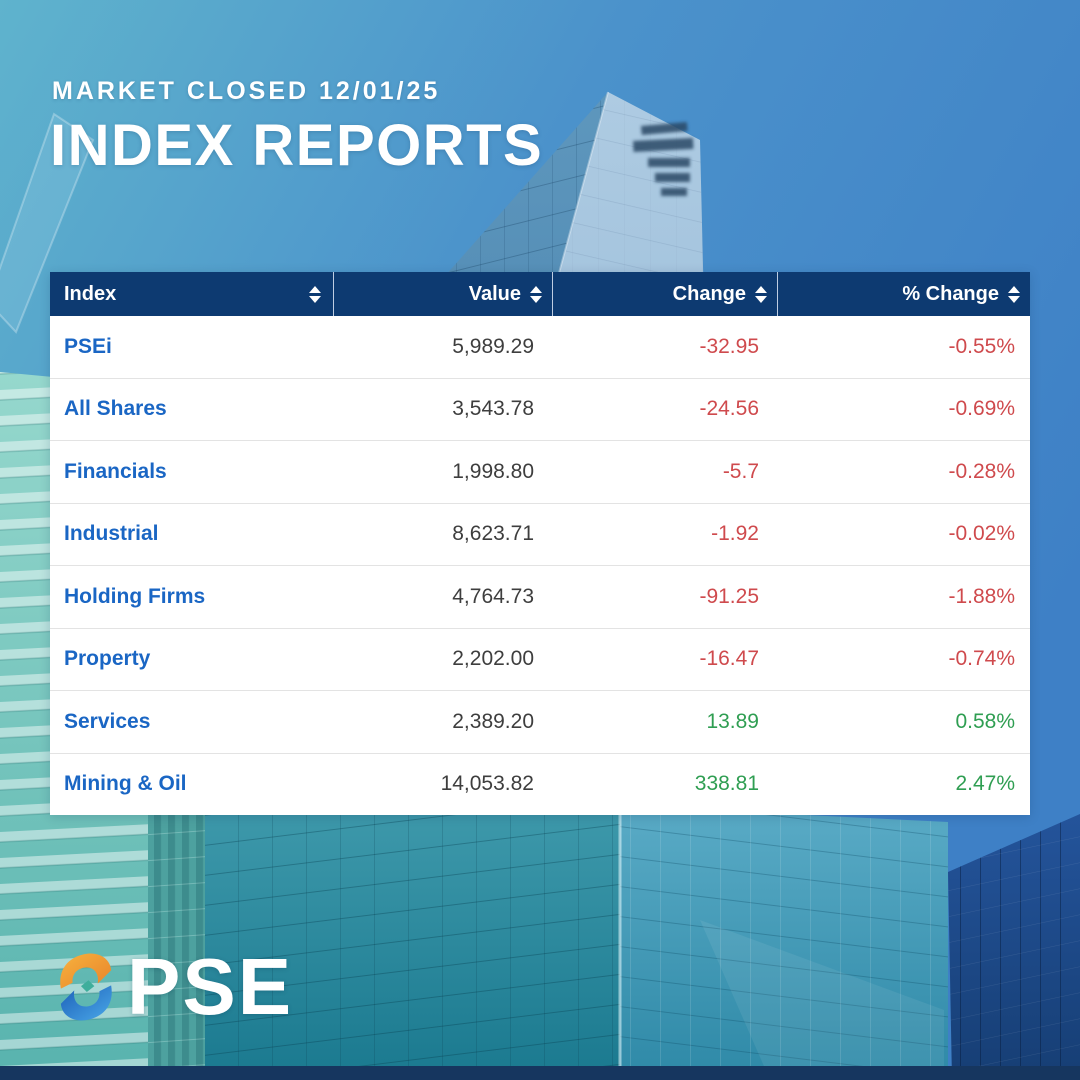 The height and width of the screenshot is (1080, 1080). Describe the element at coordinates (732, 721) in the screenshot. I see `index-change: 13.89` at that location.